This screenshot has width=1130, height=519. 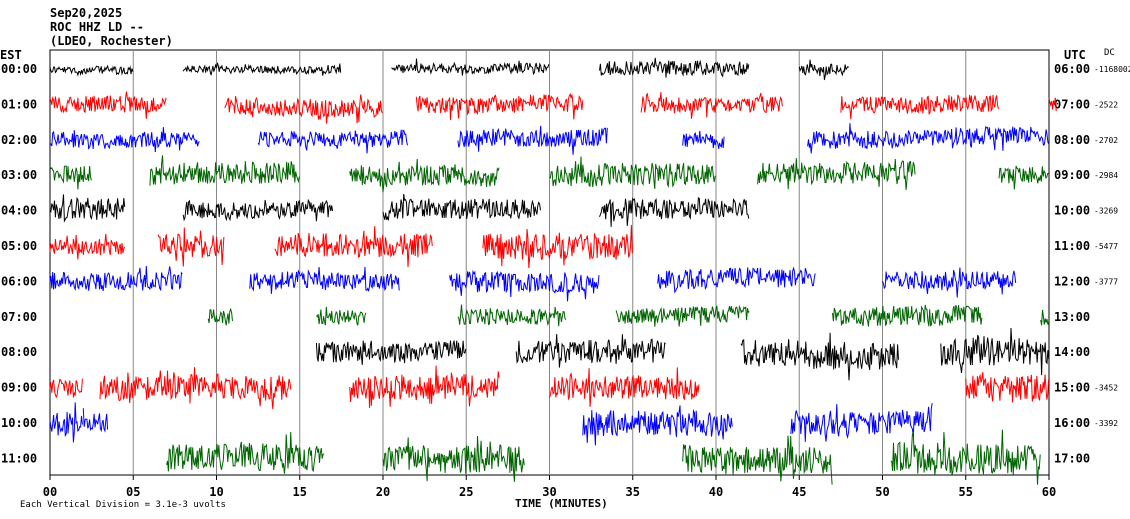 I want to click on x-tick-label: 00, so click(x=50, y=492).